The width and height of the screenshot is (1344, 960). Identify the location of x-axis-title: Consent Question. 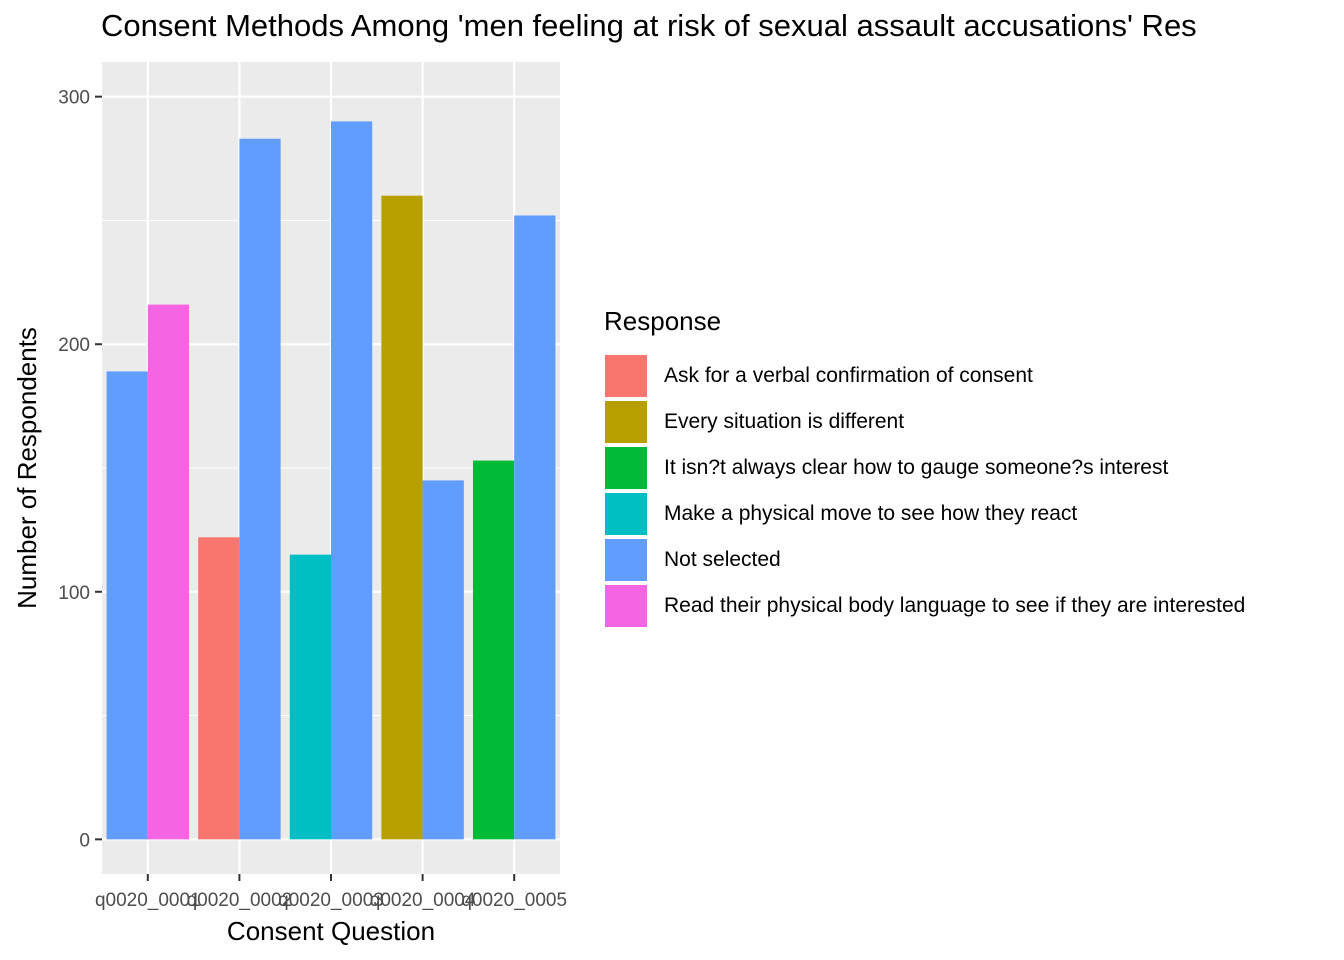
(331, 931).